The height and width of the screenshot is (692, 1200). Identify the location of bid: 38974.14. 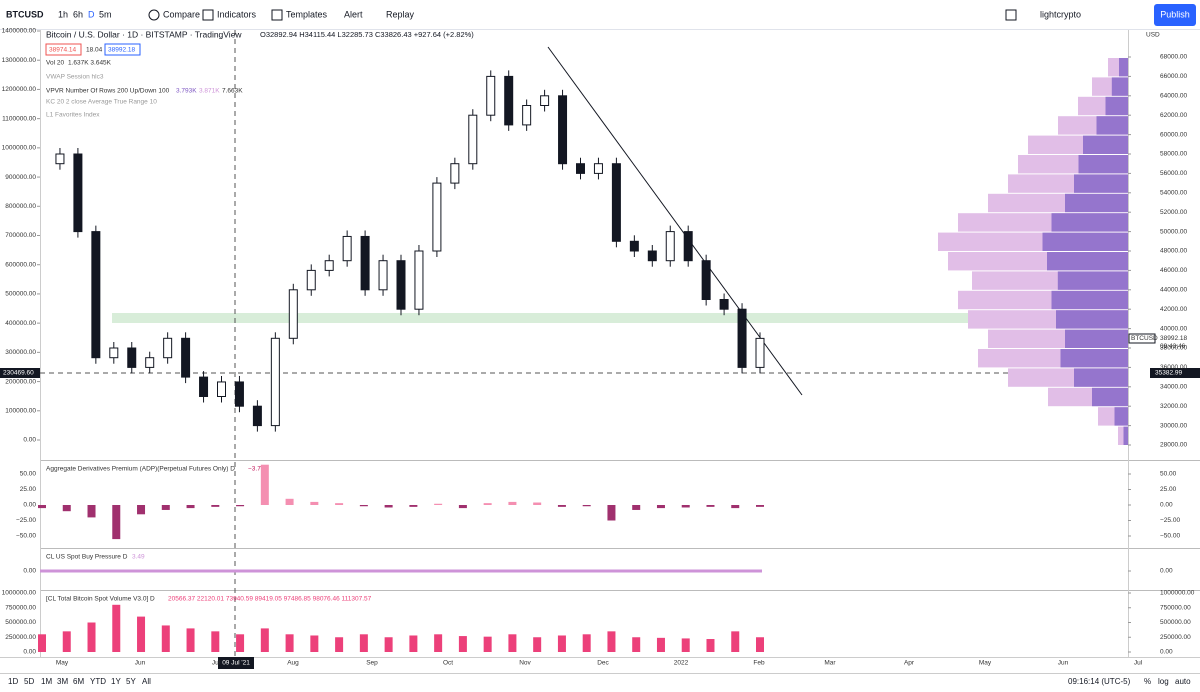
(62, 50).